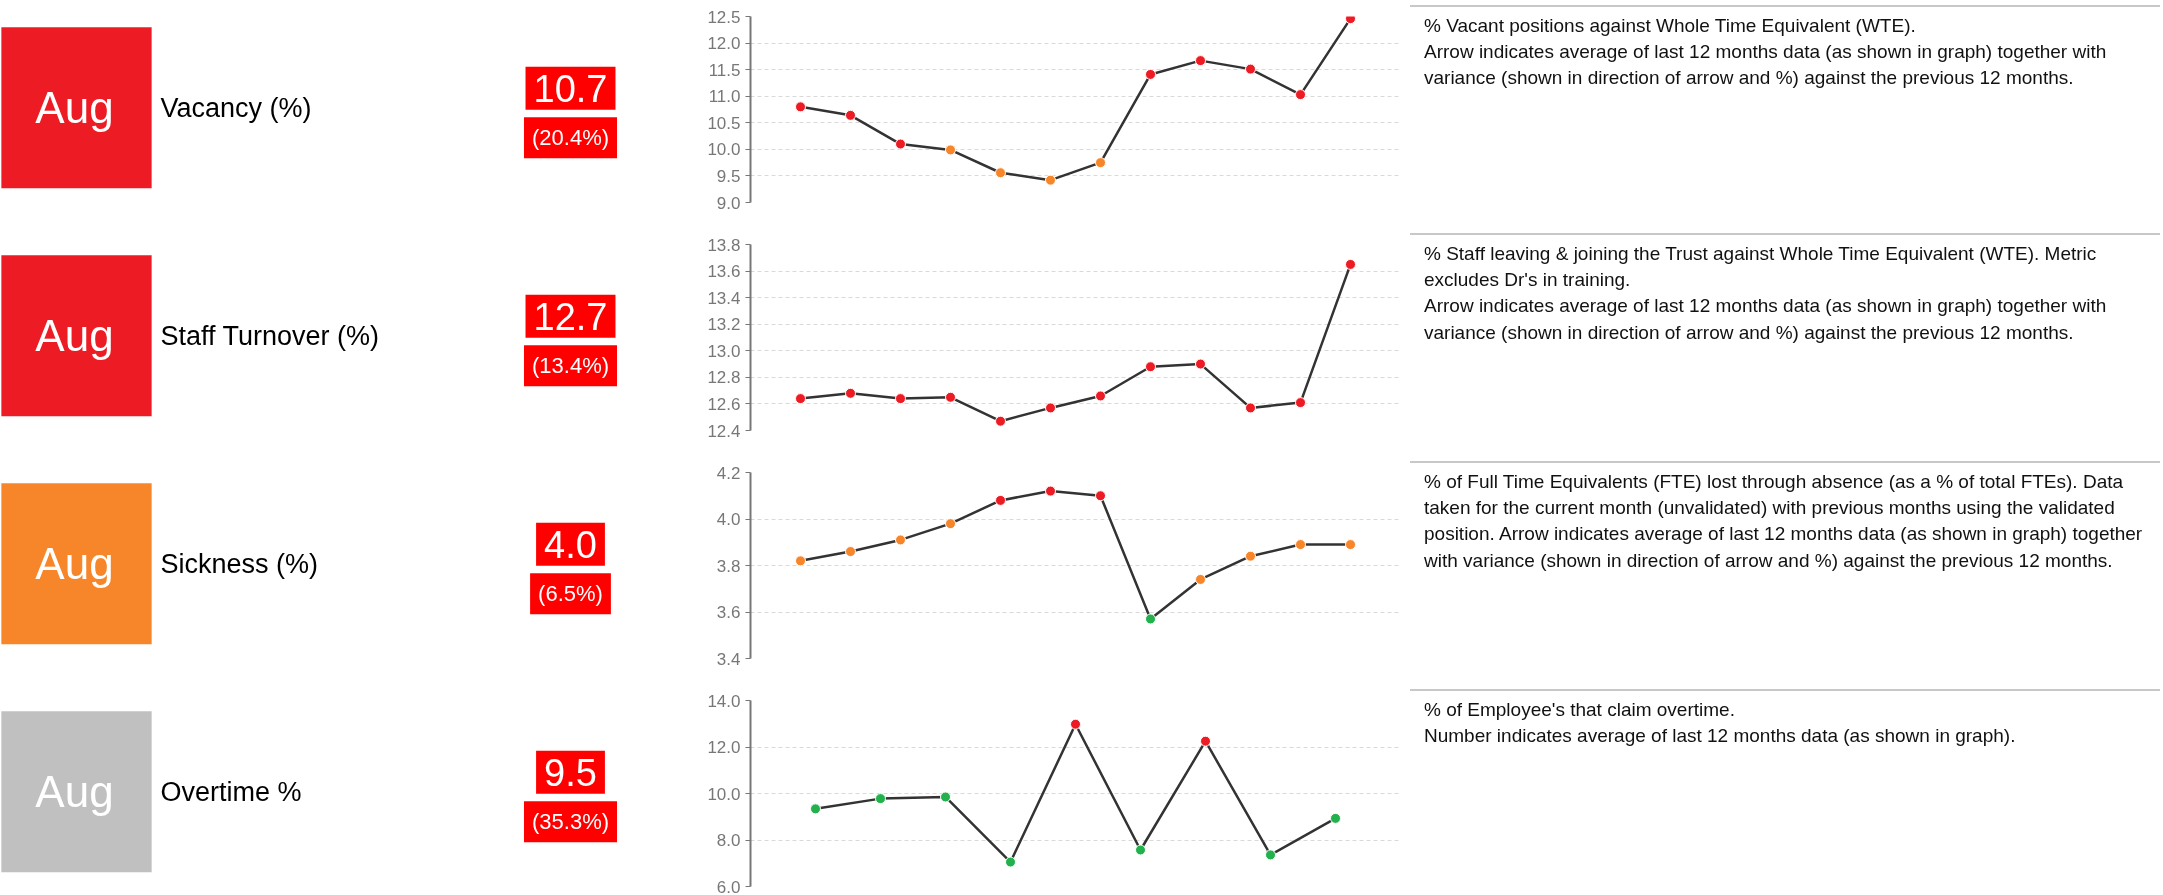  Describe the element at coordinates (1784, 521) in the screenshot. I see `text: % of Full Time Equivalents (FTE) lost through absence (as a % of total FTEs). Data taken for the current month (unvalidated) with previous months using the validated position. Arrow indicates average of last 12 months data (as shown in graph) together with variance (shown in direction of arrow and %) against the previous 12 months.` at that location.